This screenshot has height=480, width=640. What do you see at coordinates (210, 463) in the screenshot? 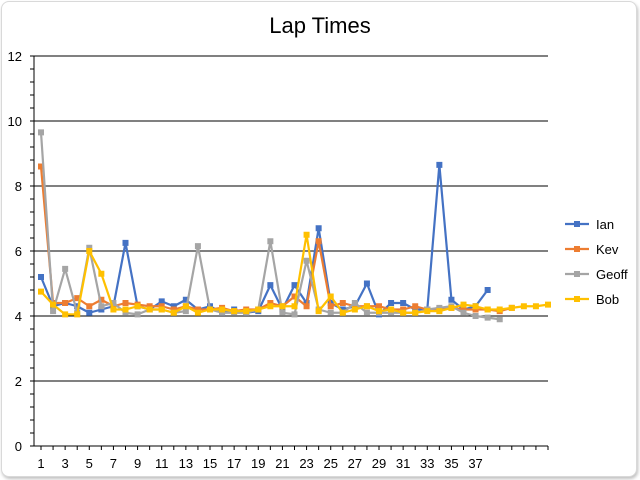
I see `x-tick-label: 15` at bounding box center [210, 463].